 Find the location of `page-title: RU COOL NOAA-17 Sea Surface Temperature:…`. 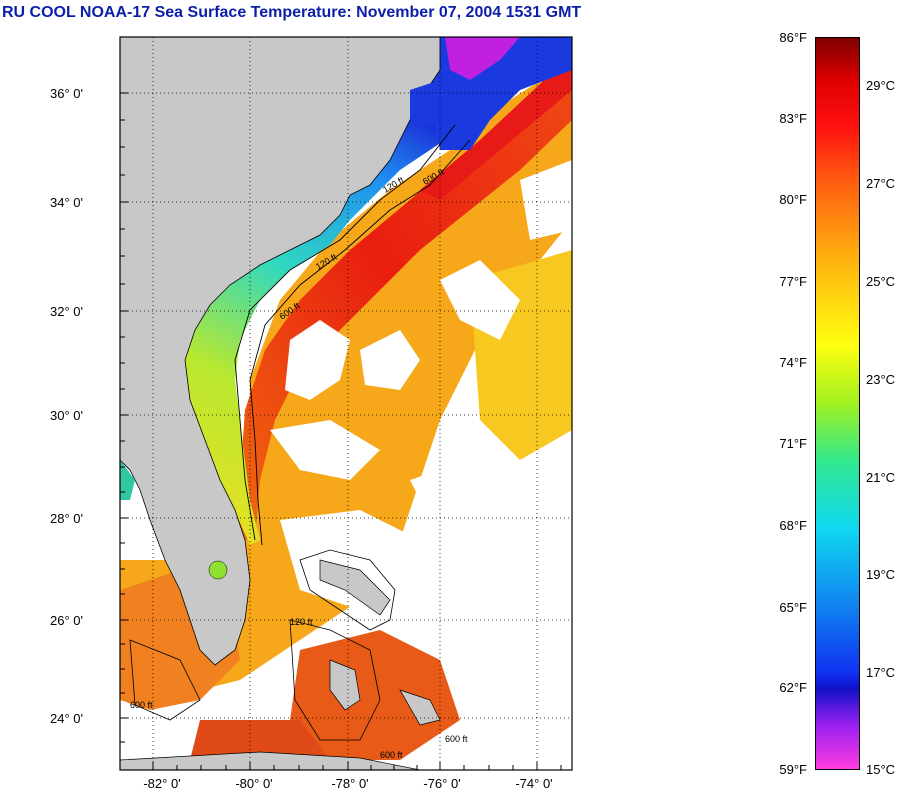

page-title: RU COOL NOAA-17 Sea Surface Temperature:… is located at coordinates (292, 12).